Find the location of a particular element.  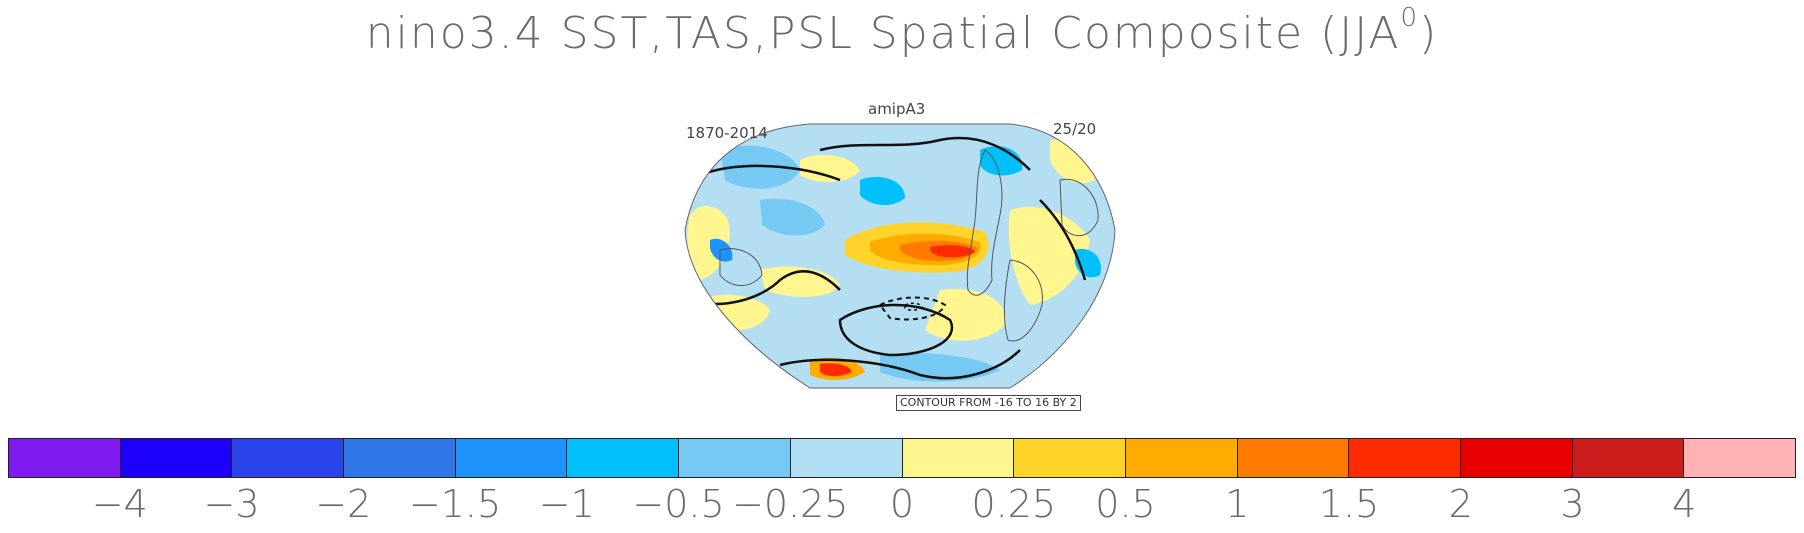

colorbar-tick-label: −4 is located at coordinates (119, 504).